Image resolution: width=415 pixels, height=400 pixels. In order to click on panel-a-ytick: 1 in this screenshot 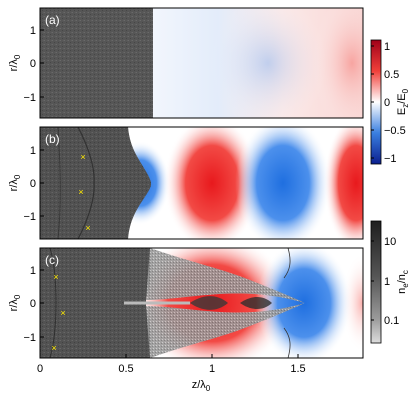, I will do `click(33, 31)`.